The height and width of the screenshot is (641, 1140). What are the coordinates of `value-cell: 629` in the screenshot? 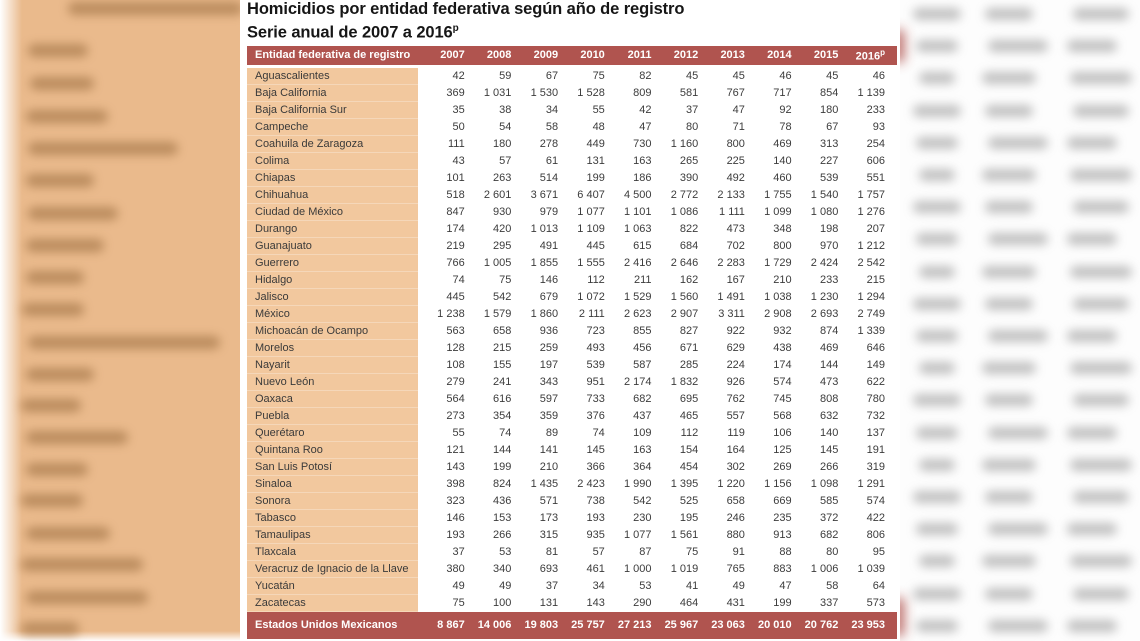 It's located at (721, 348).